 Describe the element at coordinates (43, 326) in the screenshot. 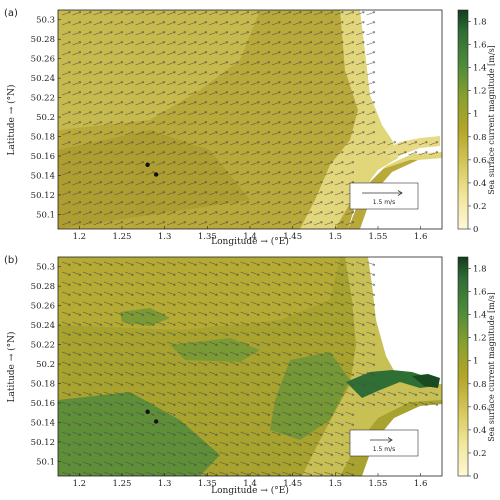

I see `y-tick-label: 50.24` at that location.